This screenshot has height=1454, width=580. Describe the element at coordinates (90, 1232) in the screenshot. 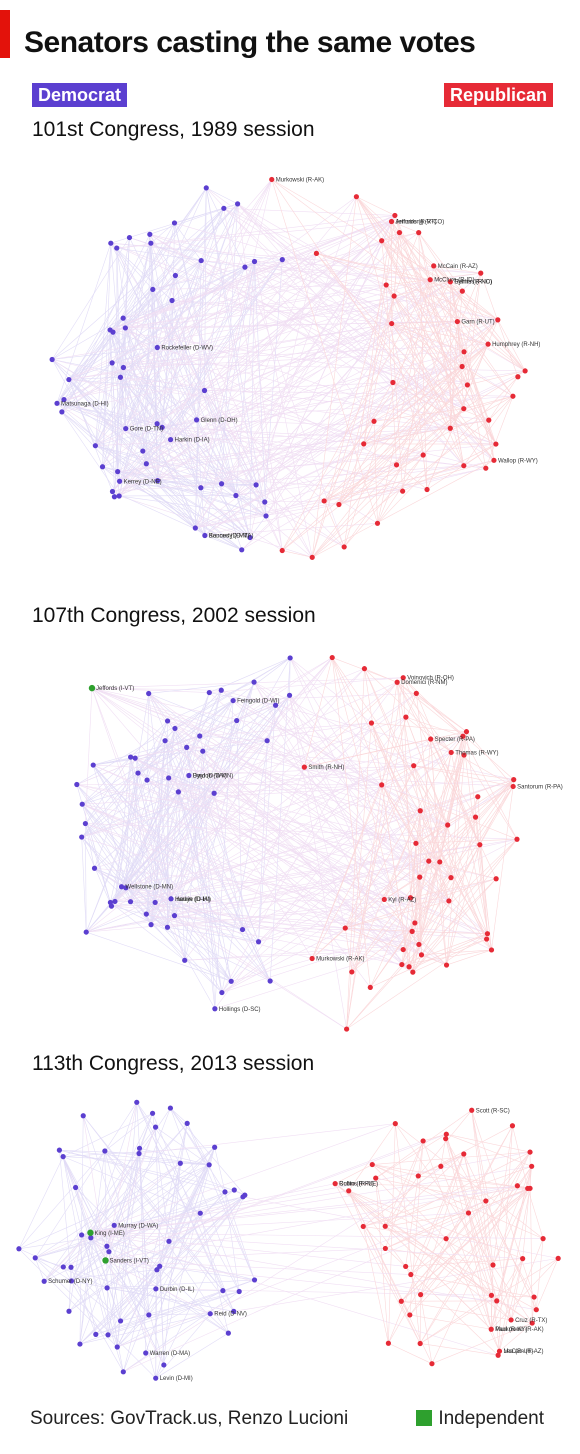

I see `senator-node-independent` at that location.